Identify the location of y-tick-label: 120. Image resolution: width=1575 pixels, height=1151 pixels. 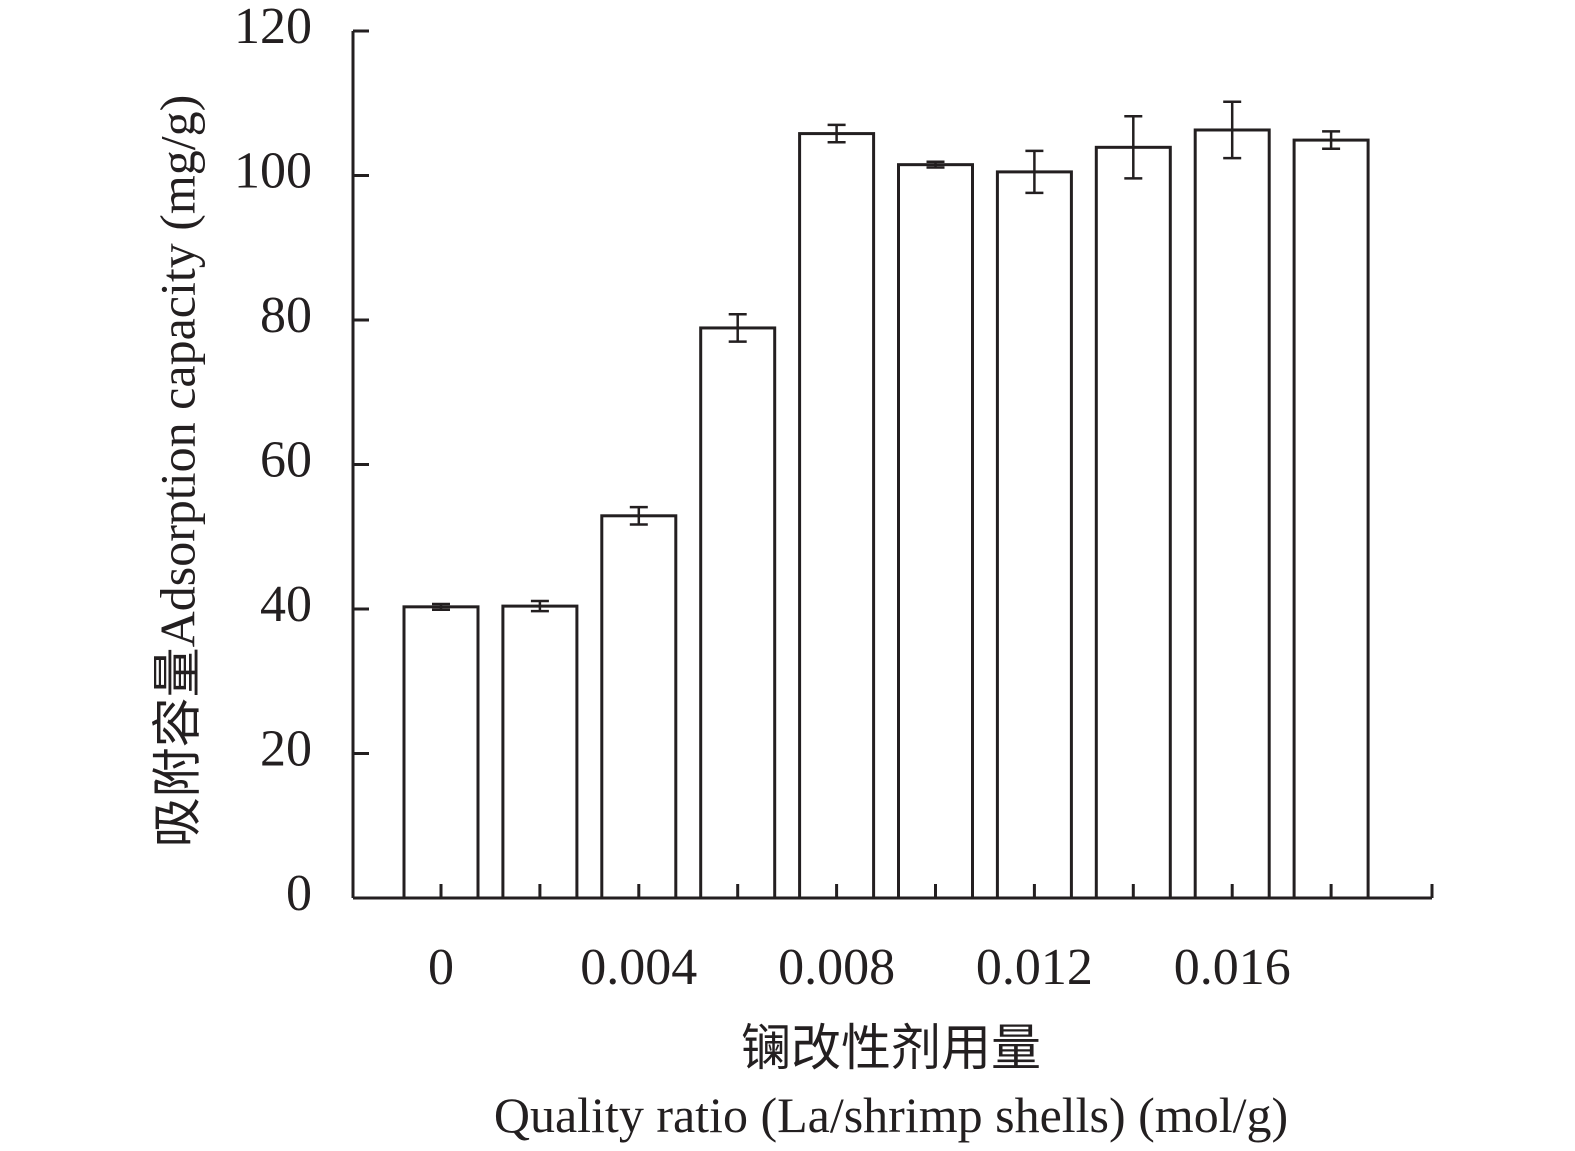
(273, 27).